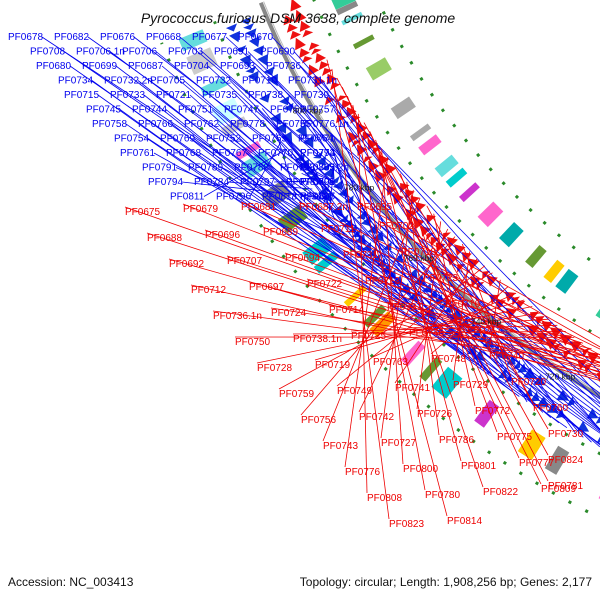 Image resolution: width=600 pixels, height=600 pixels. What do you see at coordinates (266, 287) in the screenshot?
I see `reverse-gene-label: PF0697` at bounding box center [266, 287].